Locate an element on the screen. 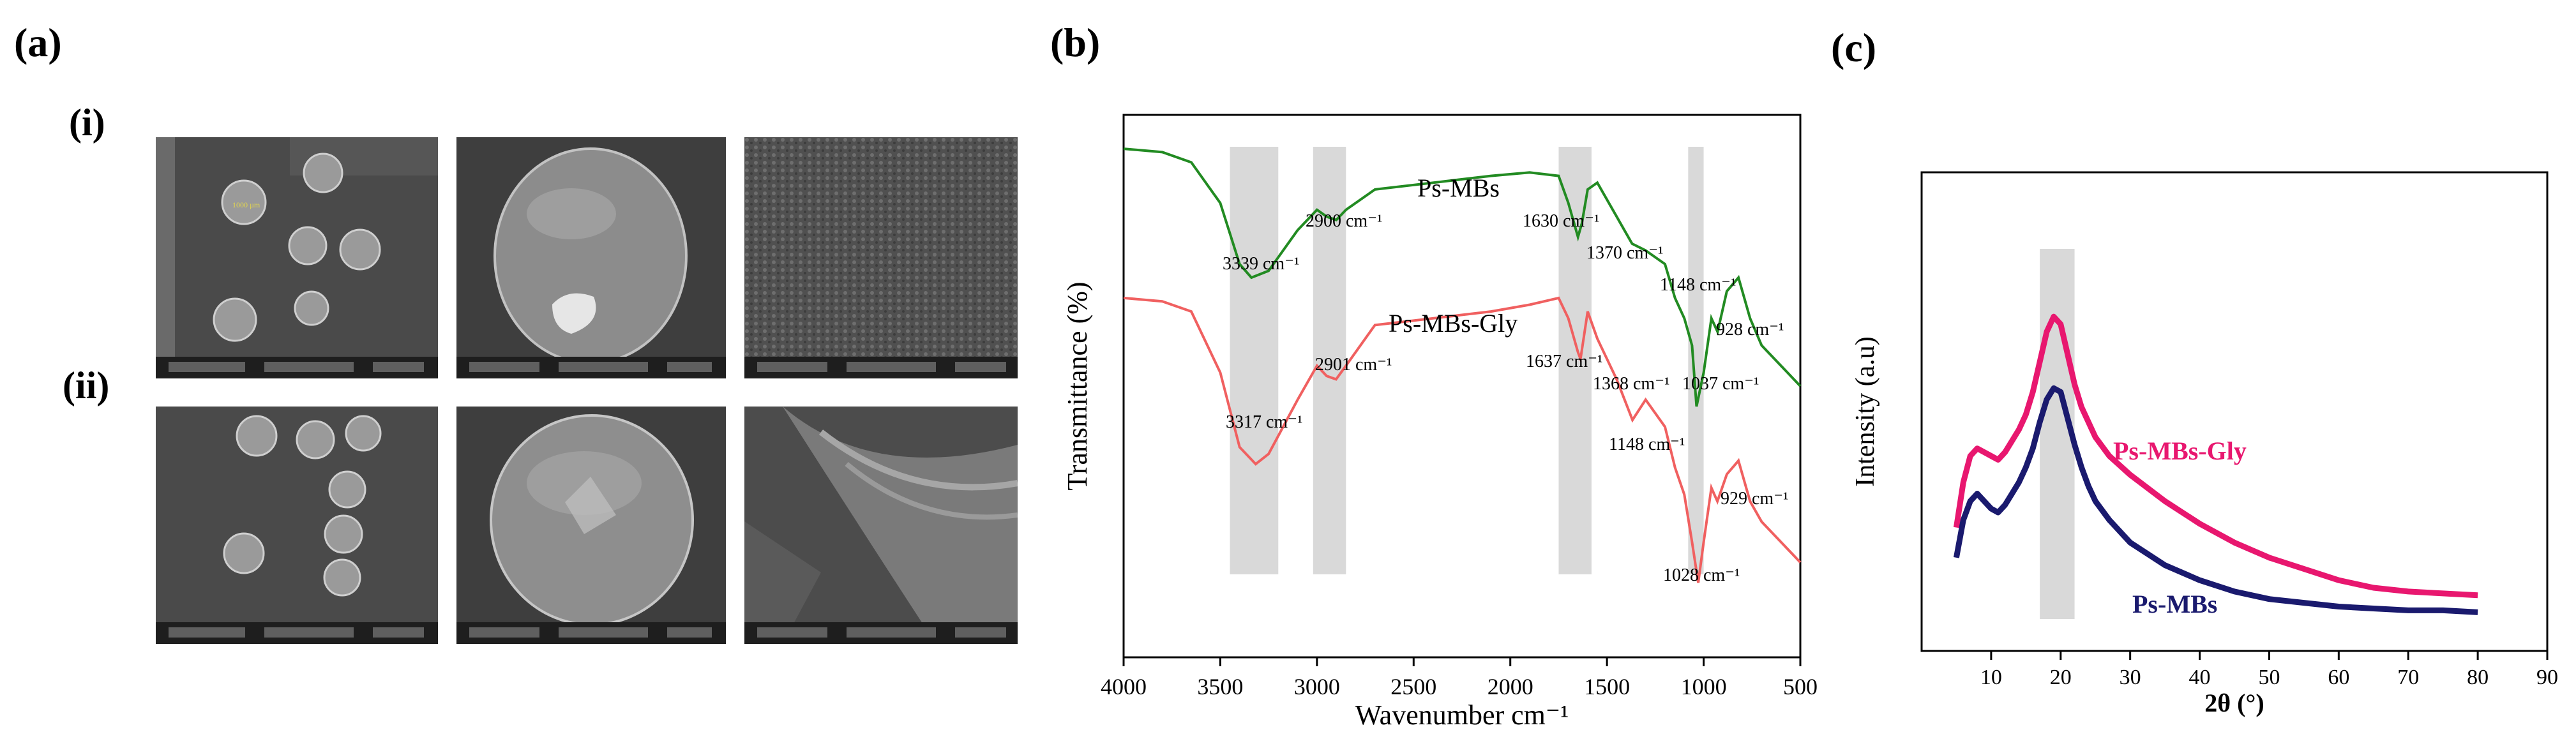 Image resolution: width=2576 pixels, height=739 pixels. xrd-x-tick-label: 30 is located at coordinates (2130, 677).